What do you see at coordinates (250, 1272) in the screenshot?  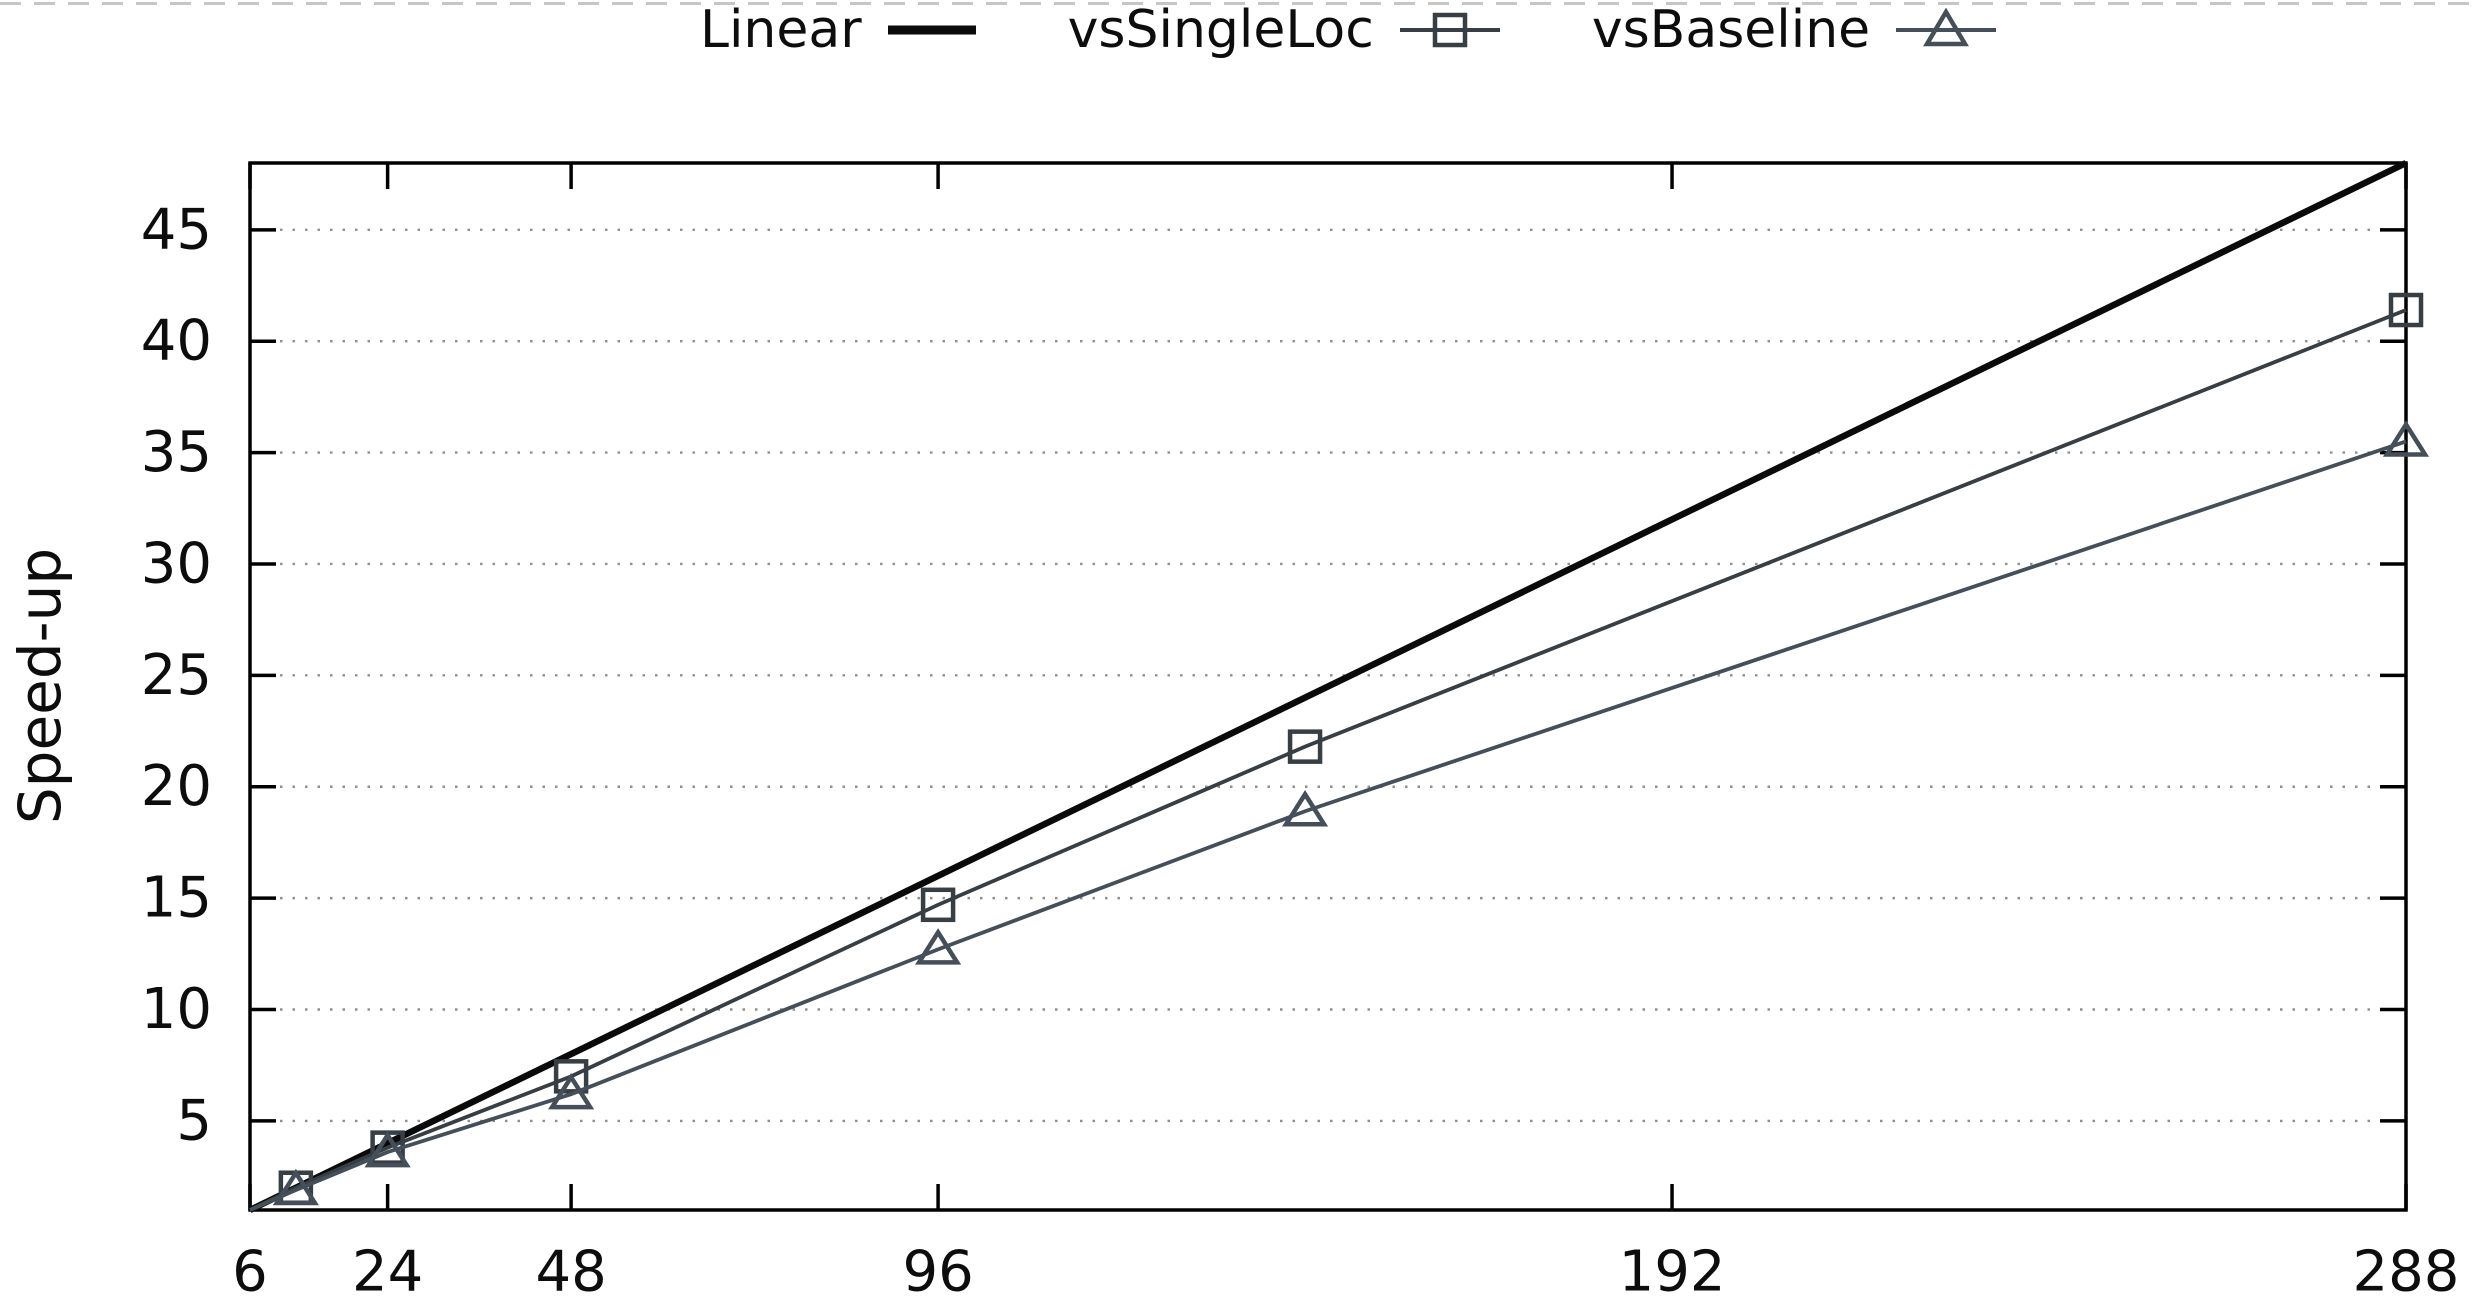 I see `svg-text: 6` at bounding box center [250, 1272].